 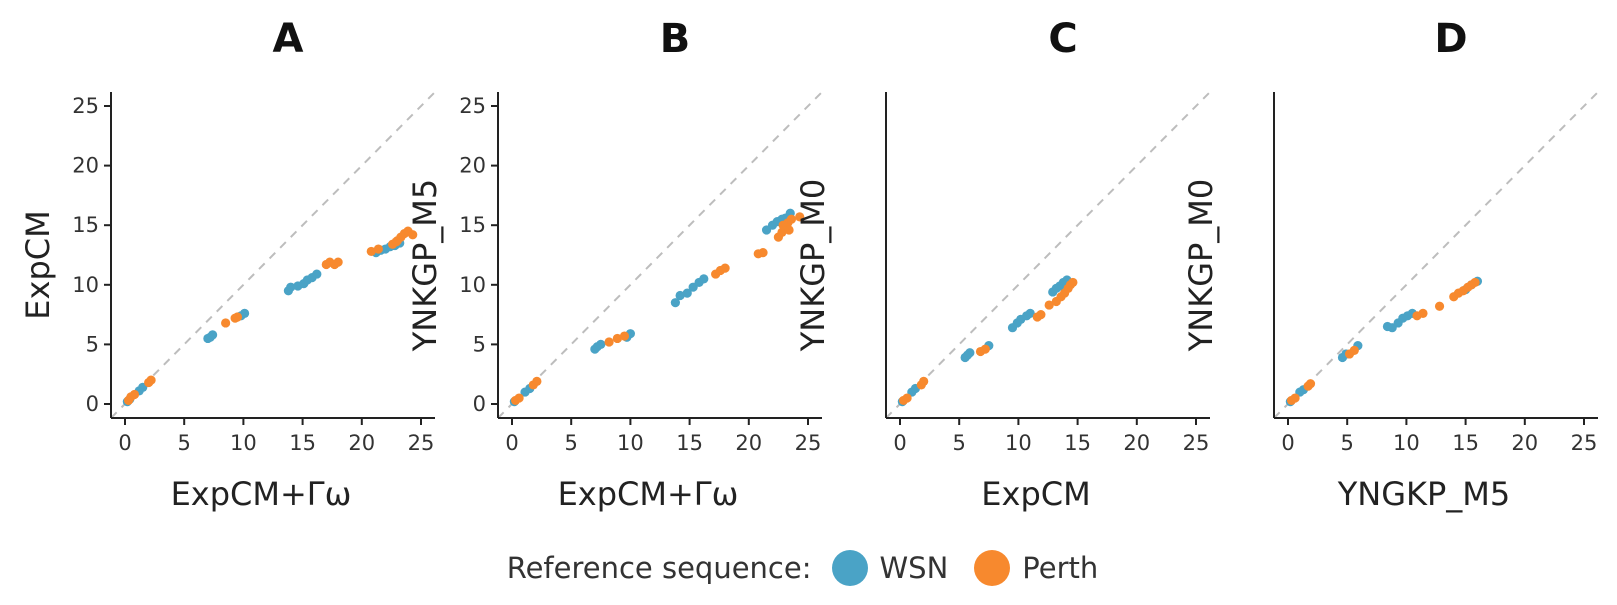 I want to click on panel-letter: B, so click(x=675, y=39).